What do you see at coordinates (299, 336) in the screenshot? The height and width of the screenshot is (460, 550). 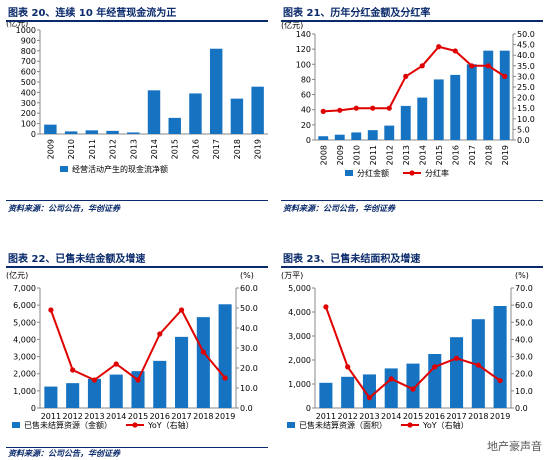 I see `y-tick-label: 3,000` at bounding box center [299, 336].